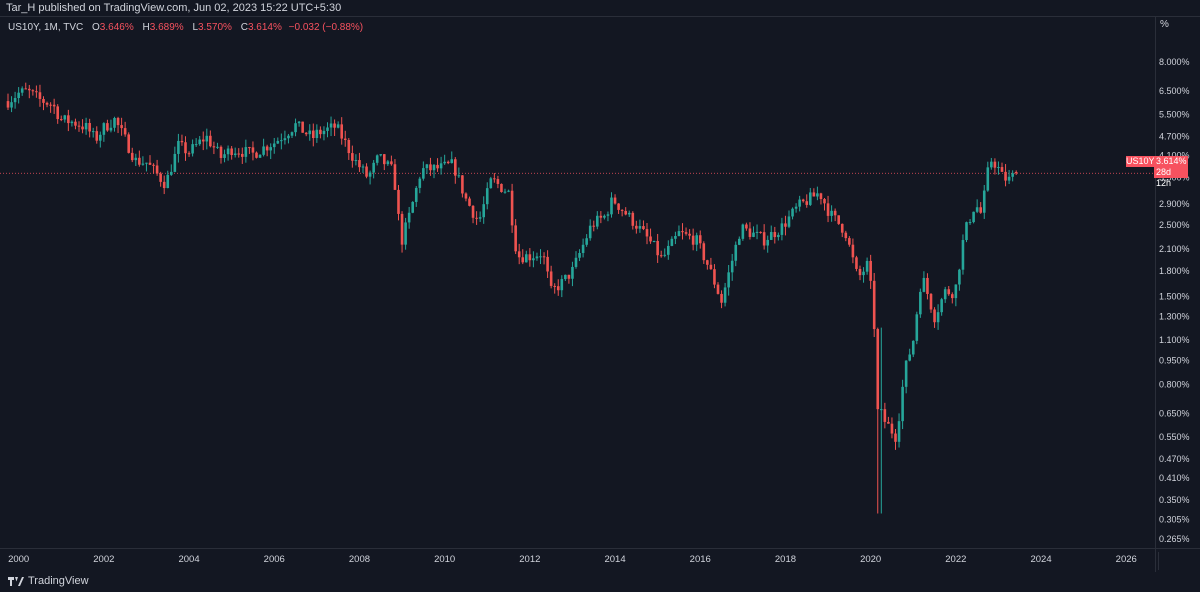 The height and width of the screenshot is (592, 1200). I want to click on x-tick-label: 2004, so click(188, 559).